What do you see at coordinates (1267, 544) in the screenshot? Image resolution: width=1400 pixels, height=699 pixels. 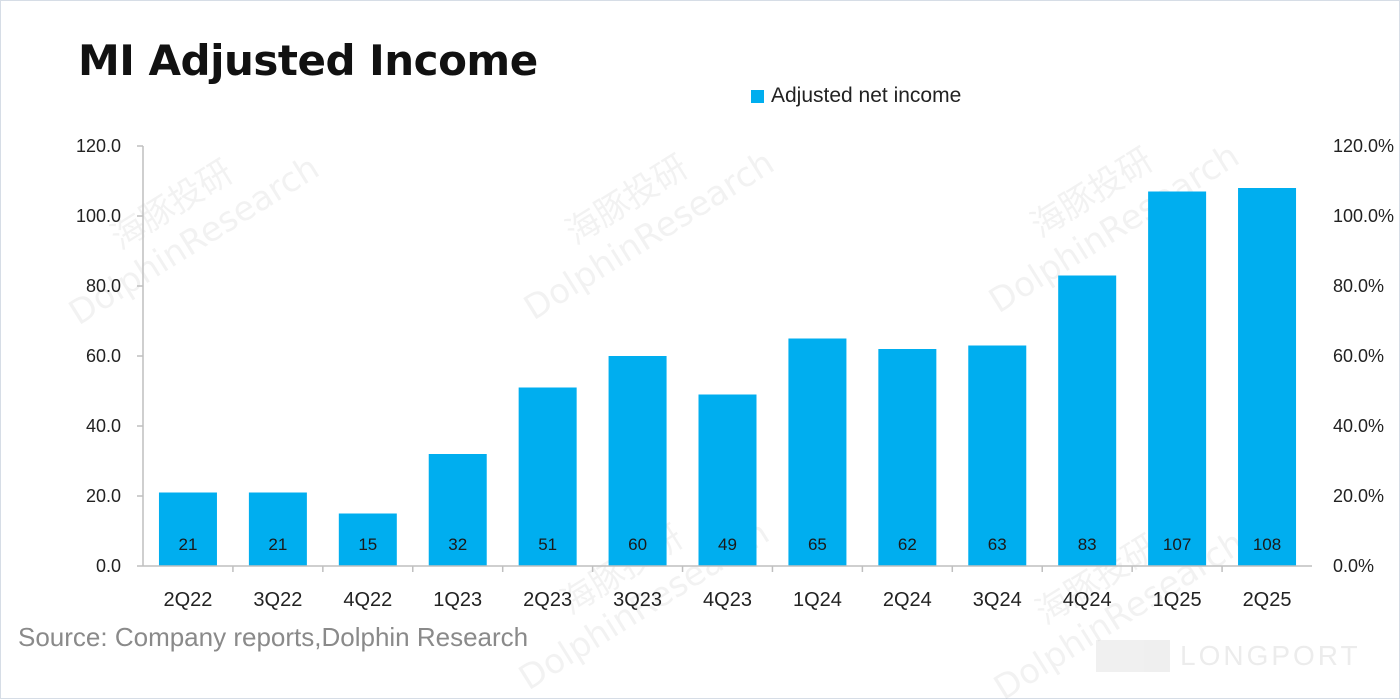 I see `data-label: 108` at bounding box center [1267, 544].